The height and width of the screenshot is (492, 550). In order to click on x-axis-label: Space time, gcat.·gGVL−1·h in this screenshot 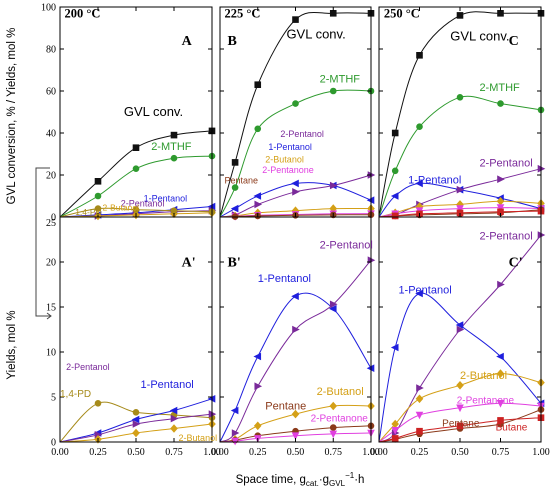, I will do `click(300, 479)`.